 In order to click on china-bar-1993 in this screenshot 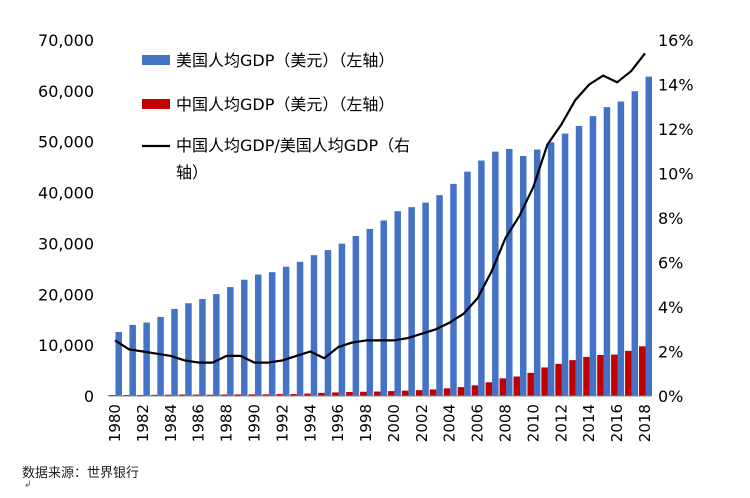, I will do `click(293, 395)`.